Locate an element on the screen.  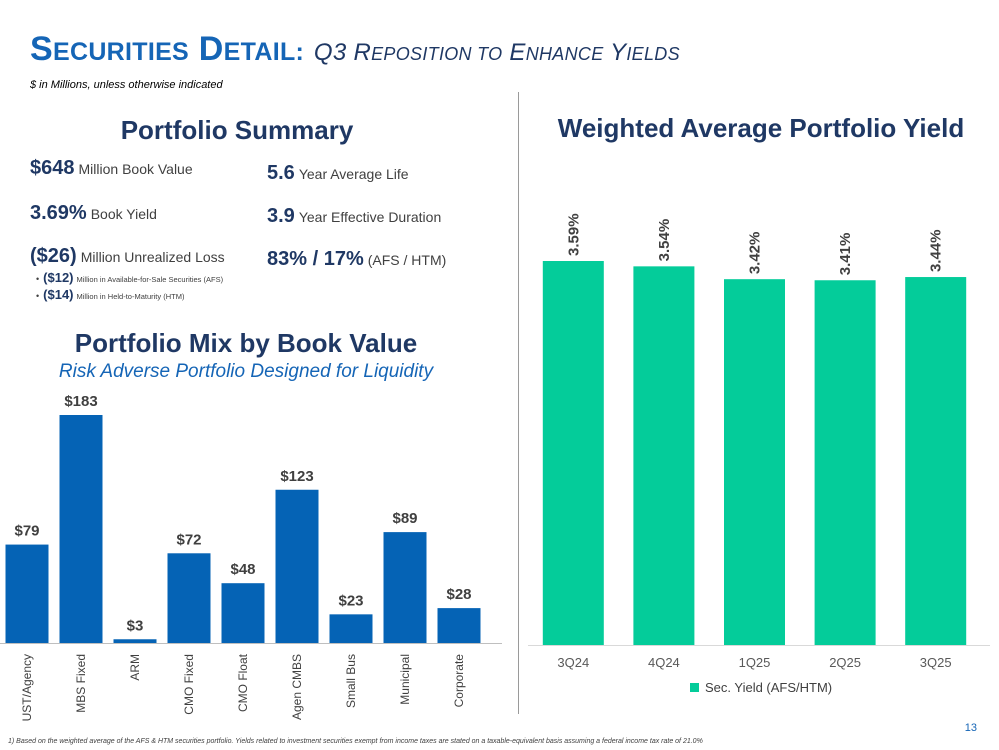
title-word-ecurities: ECURITIES is located at coordinates (121, 52).